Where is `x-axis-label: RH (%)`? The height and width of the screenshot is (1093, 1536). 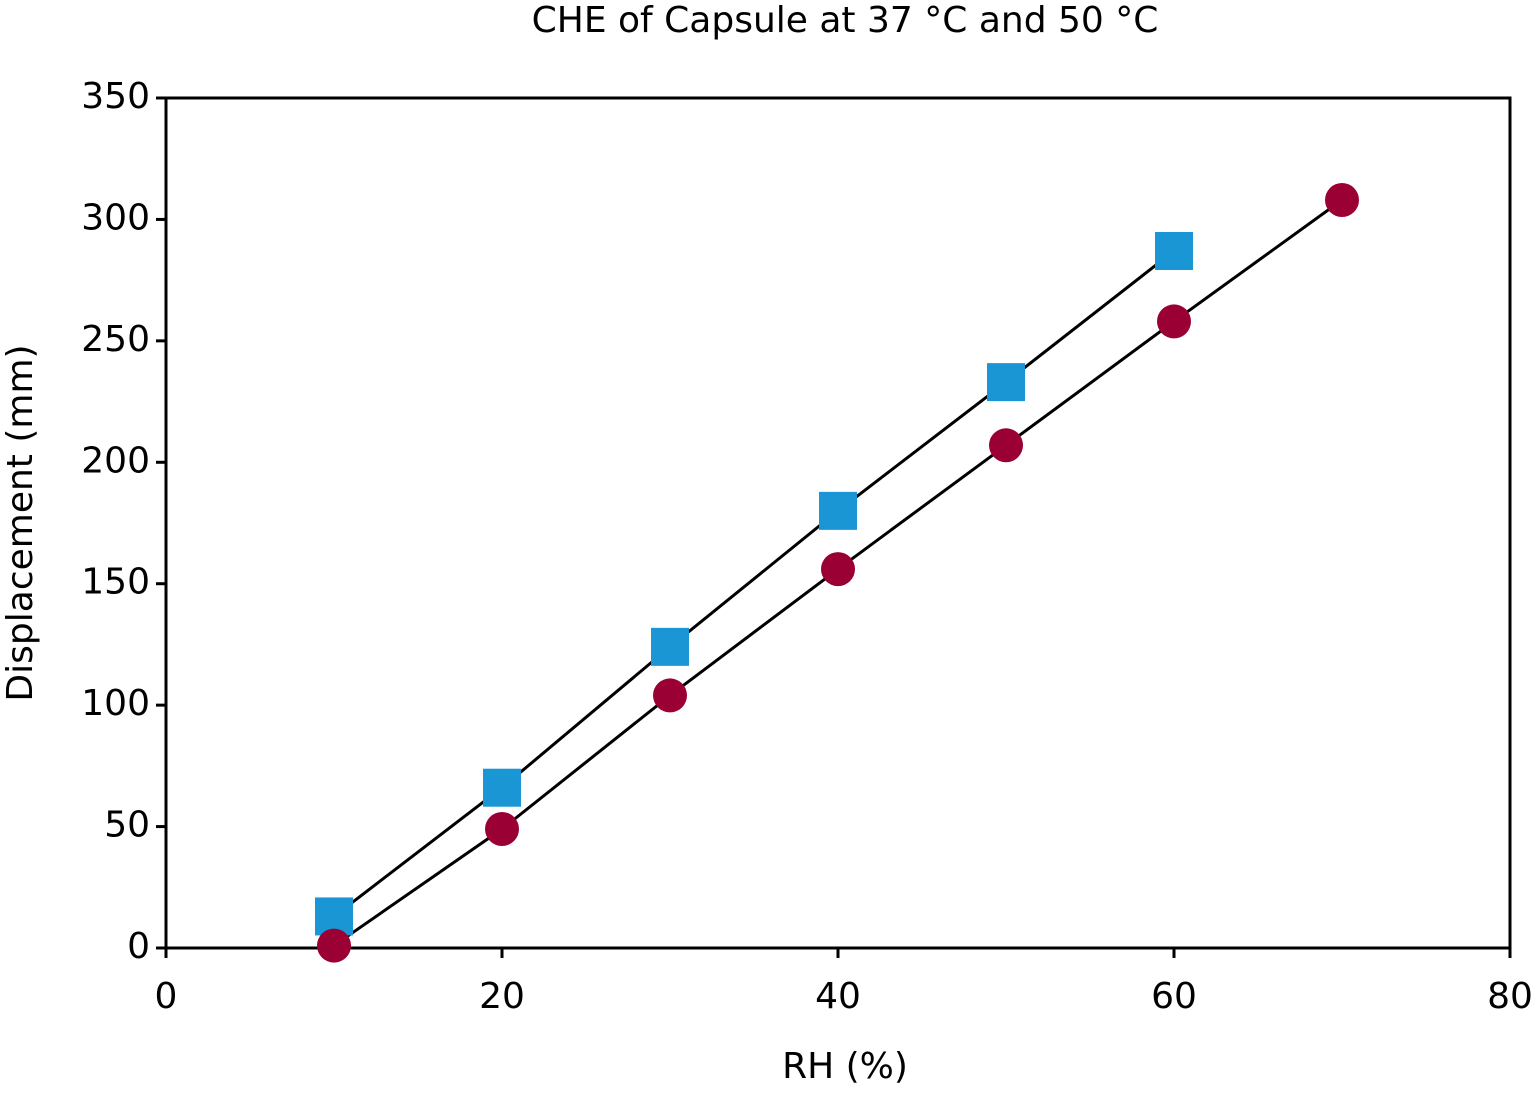
x-axis-label: RH (%) is located at coordinates (845, 1066).